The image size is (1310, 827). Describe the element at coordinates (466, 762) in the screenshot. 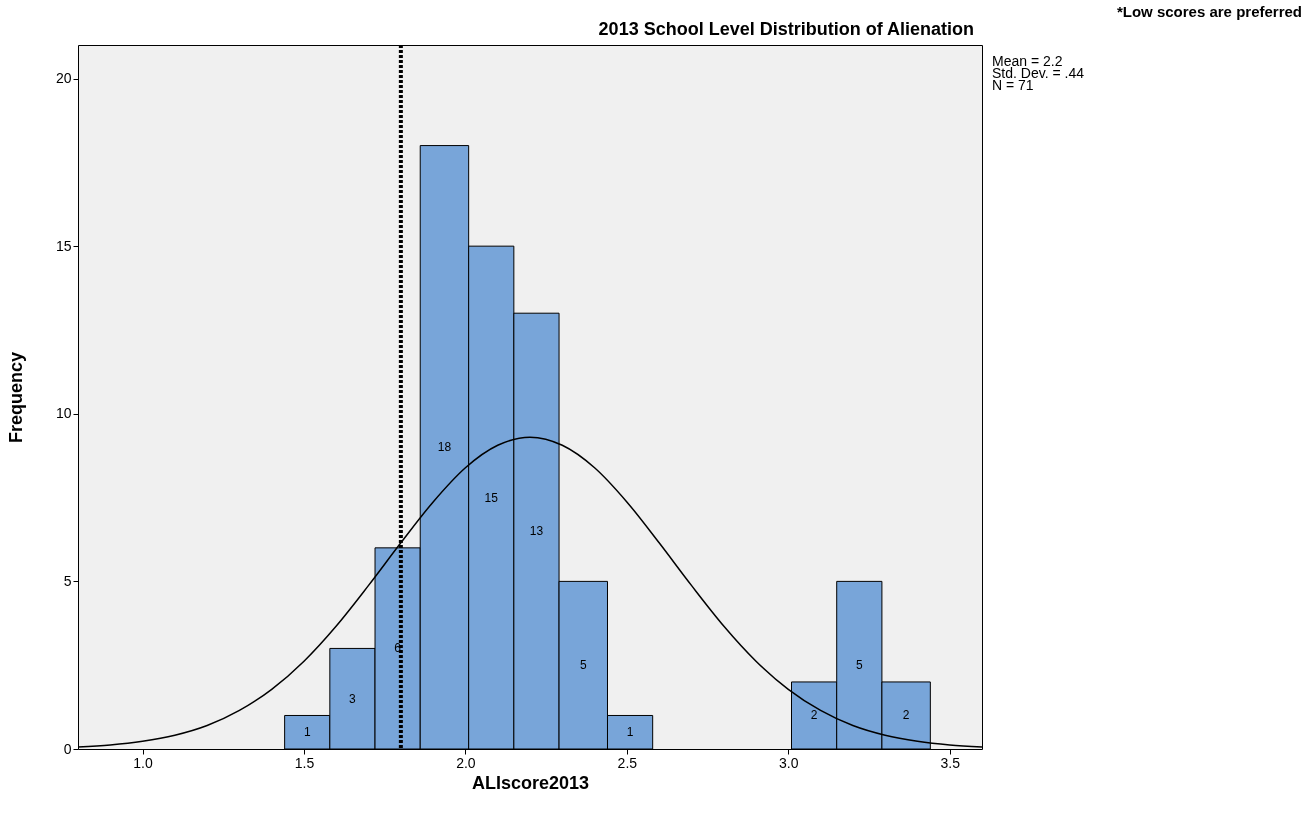

I see `x-tick-label: 2.0` at that location.